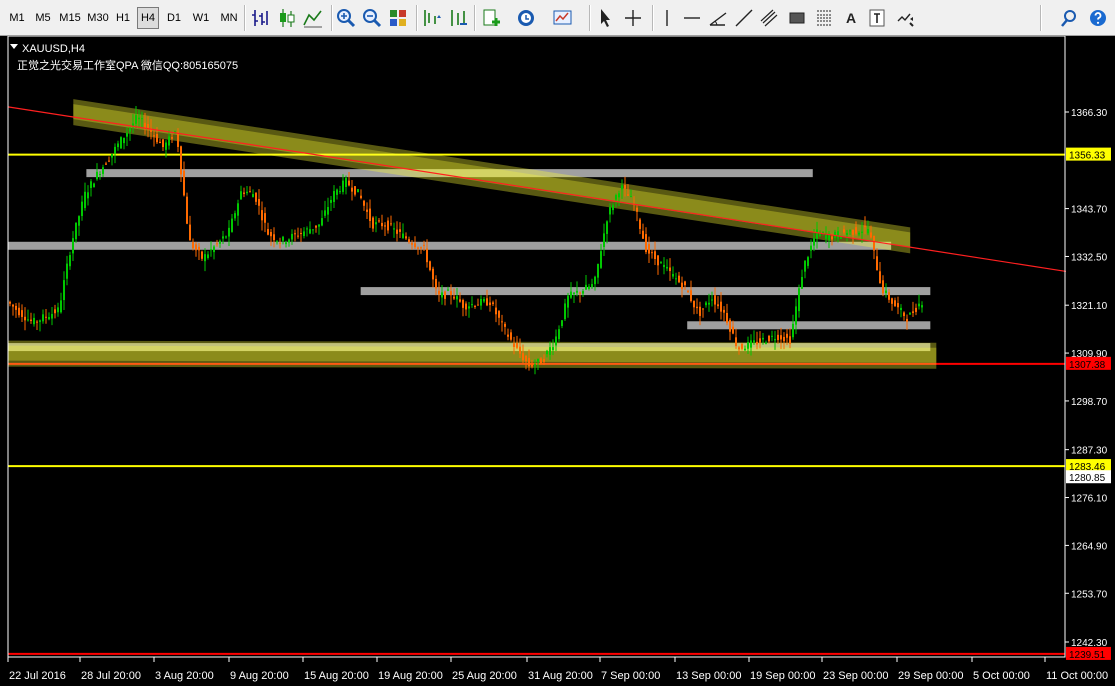  What do you see at coordinates (261, 18) in the screenshot?
I see `bar-chart-icon` at bounding box center [261, 18].